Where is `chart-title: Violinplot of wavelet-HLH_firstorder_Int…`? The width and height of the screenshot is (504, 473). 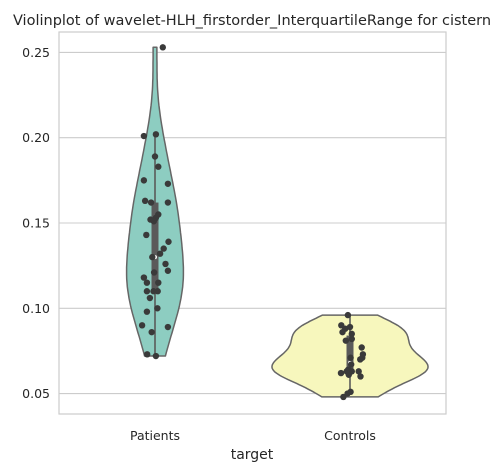
chart-title: Violinplot of wavelet-HLH_firstorder_Int… is located at coordinates (252, 21).